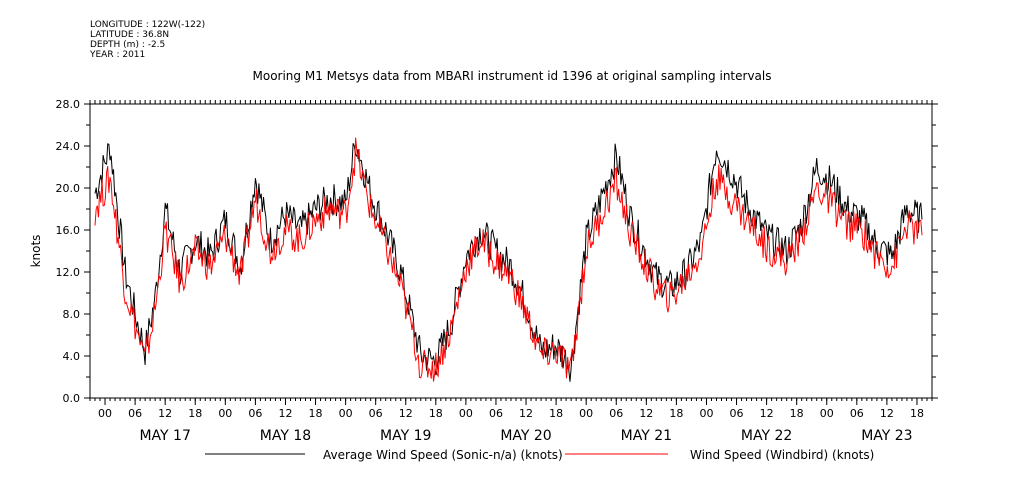 The height and width of the screenshot is (504, 1009). Describe the element at coordinates (164, 436) in the screenshot. I see `x-day-label: MAY 17` at that location.